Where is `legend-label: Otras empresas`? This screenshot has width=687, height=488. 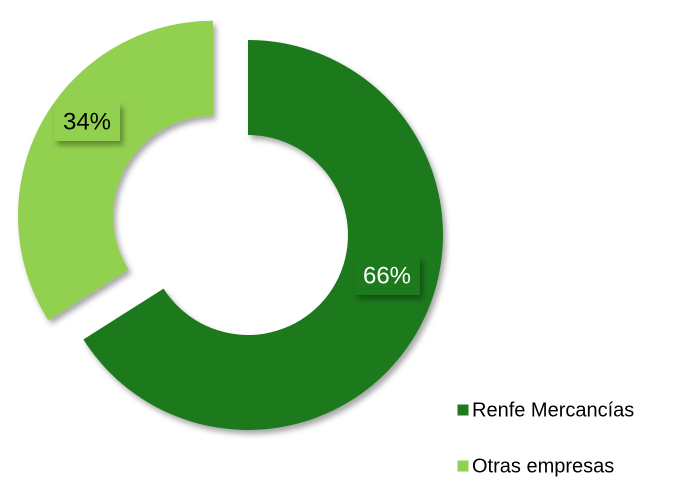
legend-label: Otras empresas is located at coordinates (543, 466).